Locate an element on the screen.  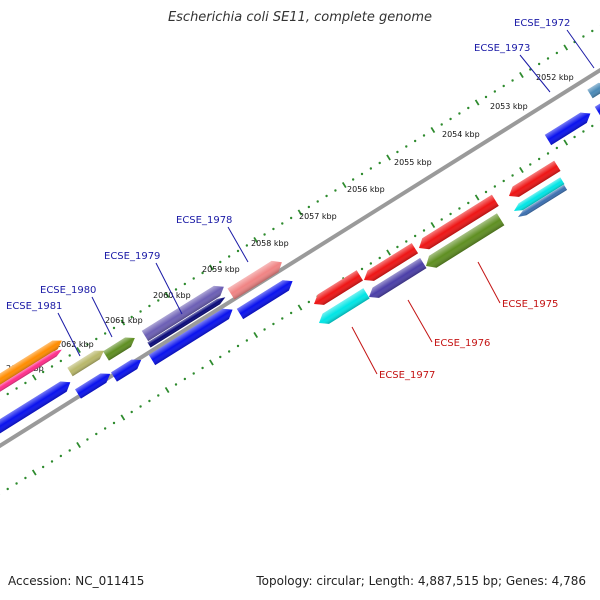
accession-text: Accession: NC_011415 is located at coordinates (76, 581).